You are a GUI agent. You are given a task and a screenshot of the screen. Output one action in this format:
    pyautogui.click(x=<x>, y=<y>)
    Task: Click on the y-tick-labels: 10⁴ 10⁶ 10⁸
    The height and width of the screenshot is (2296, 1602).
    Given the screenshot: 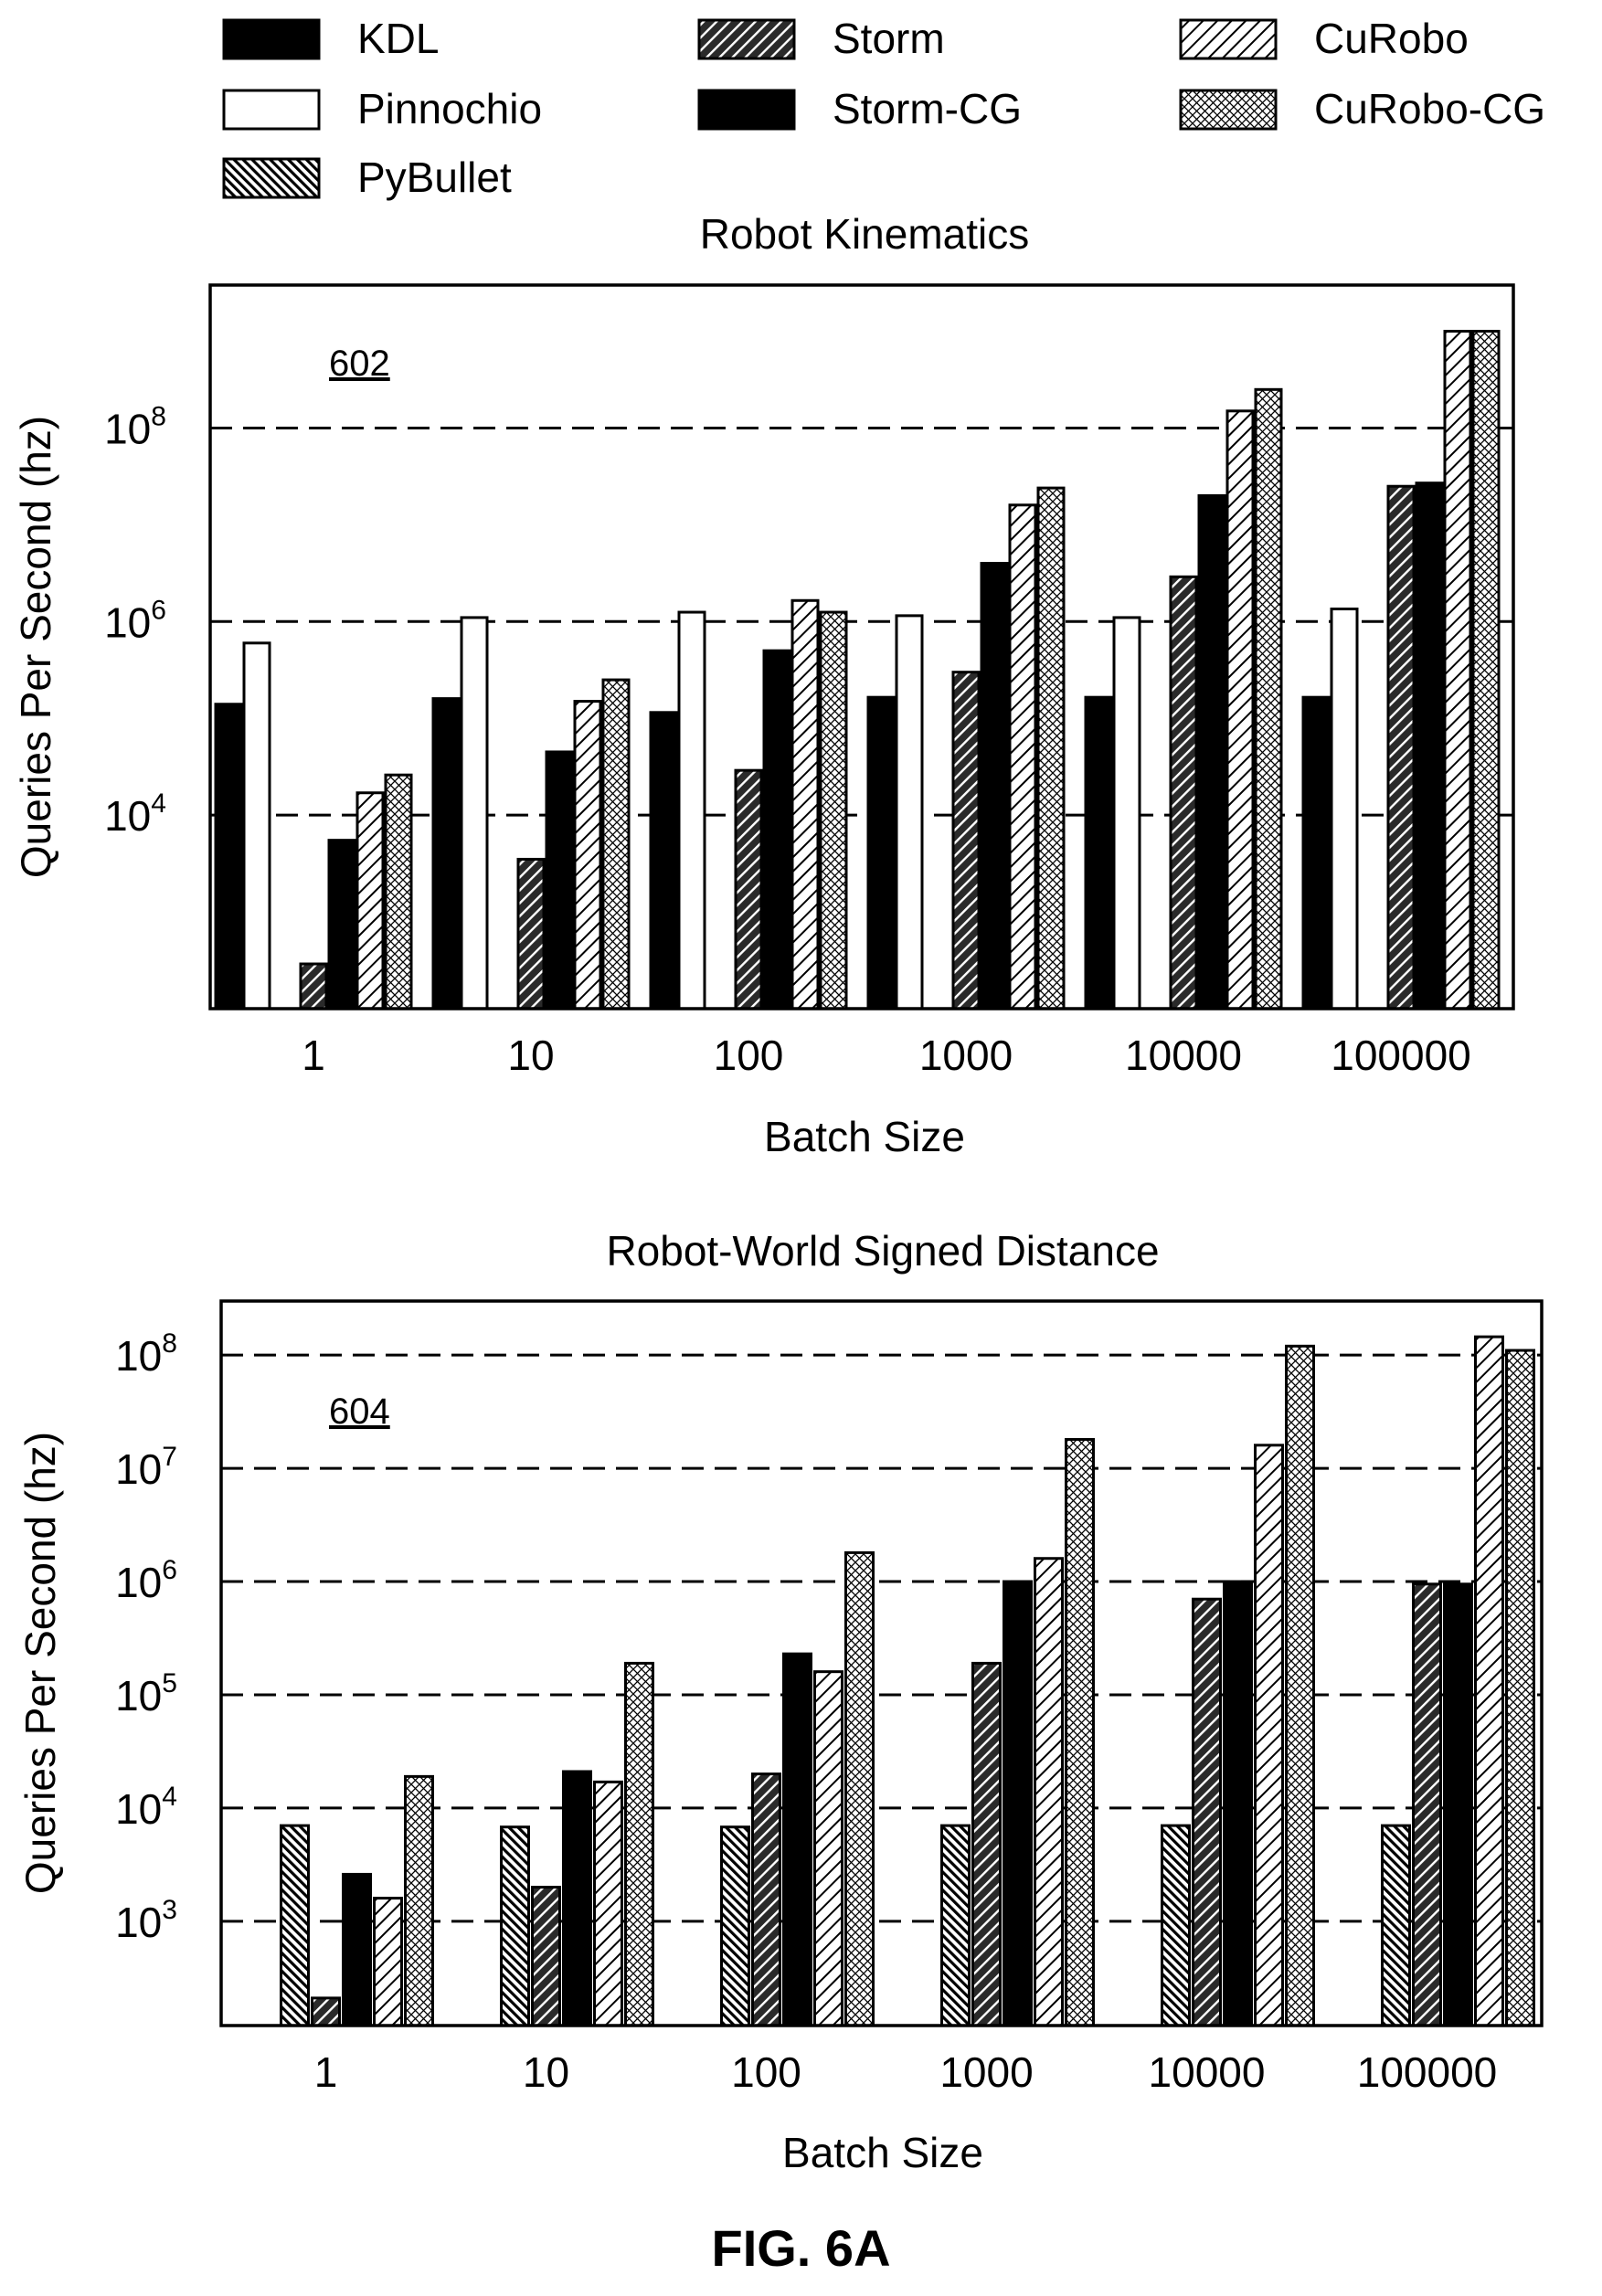 What is the action you would take?
    pyautogui.click(x=135, y=620)
    